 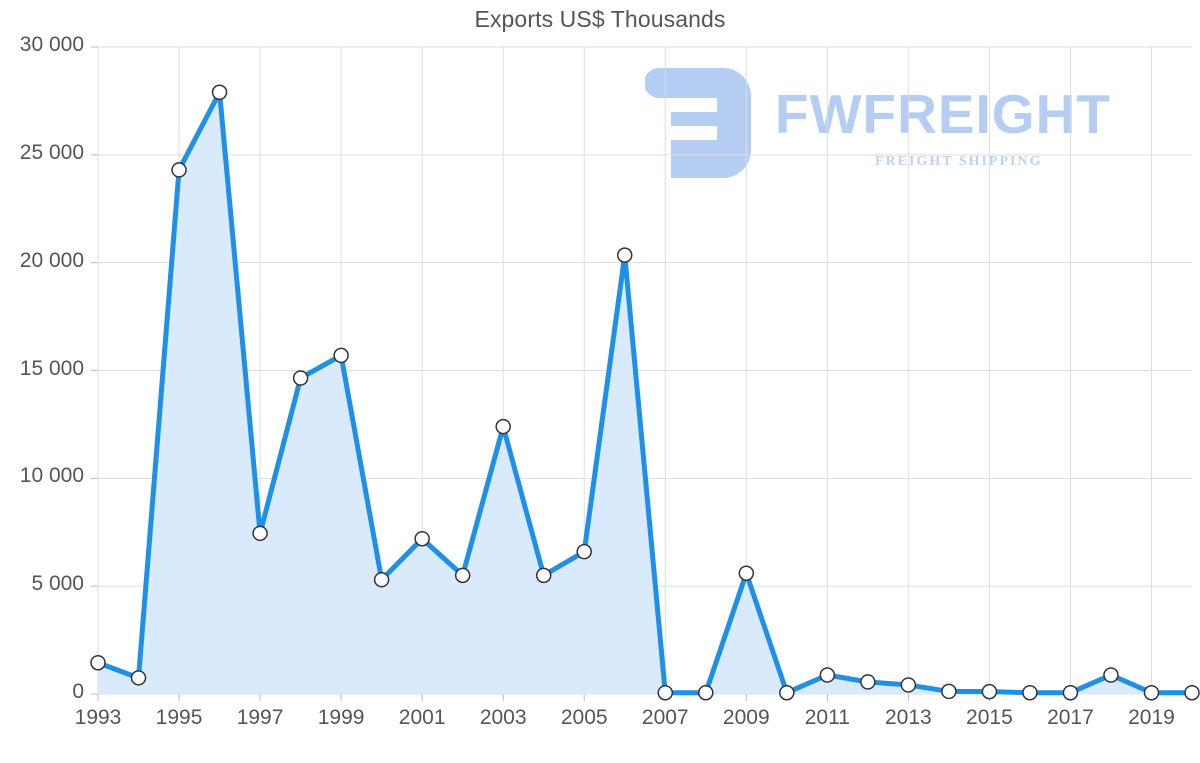 I want to click on x-axis-tick-label: 2009, so click(x=746, y=717).